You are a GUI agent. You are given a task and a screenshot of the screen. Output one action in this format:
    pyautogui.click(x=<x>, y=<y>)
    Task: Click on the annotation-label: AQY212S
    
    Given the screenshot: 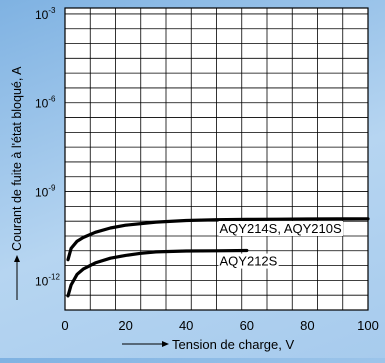 What is the action you would take?
    pyautogui.click(x=249, y=261)
    